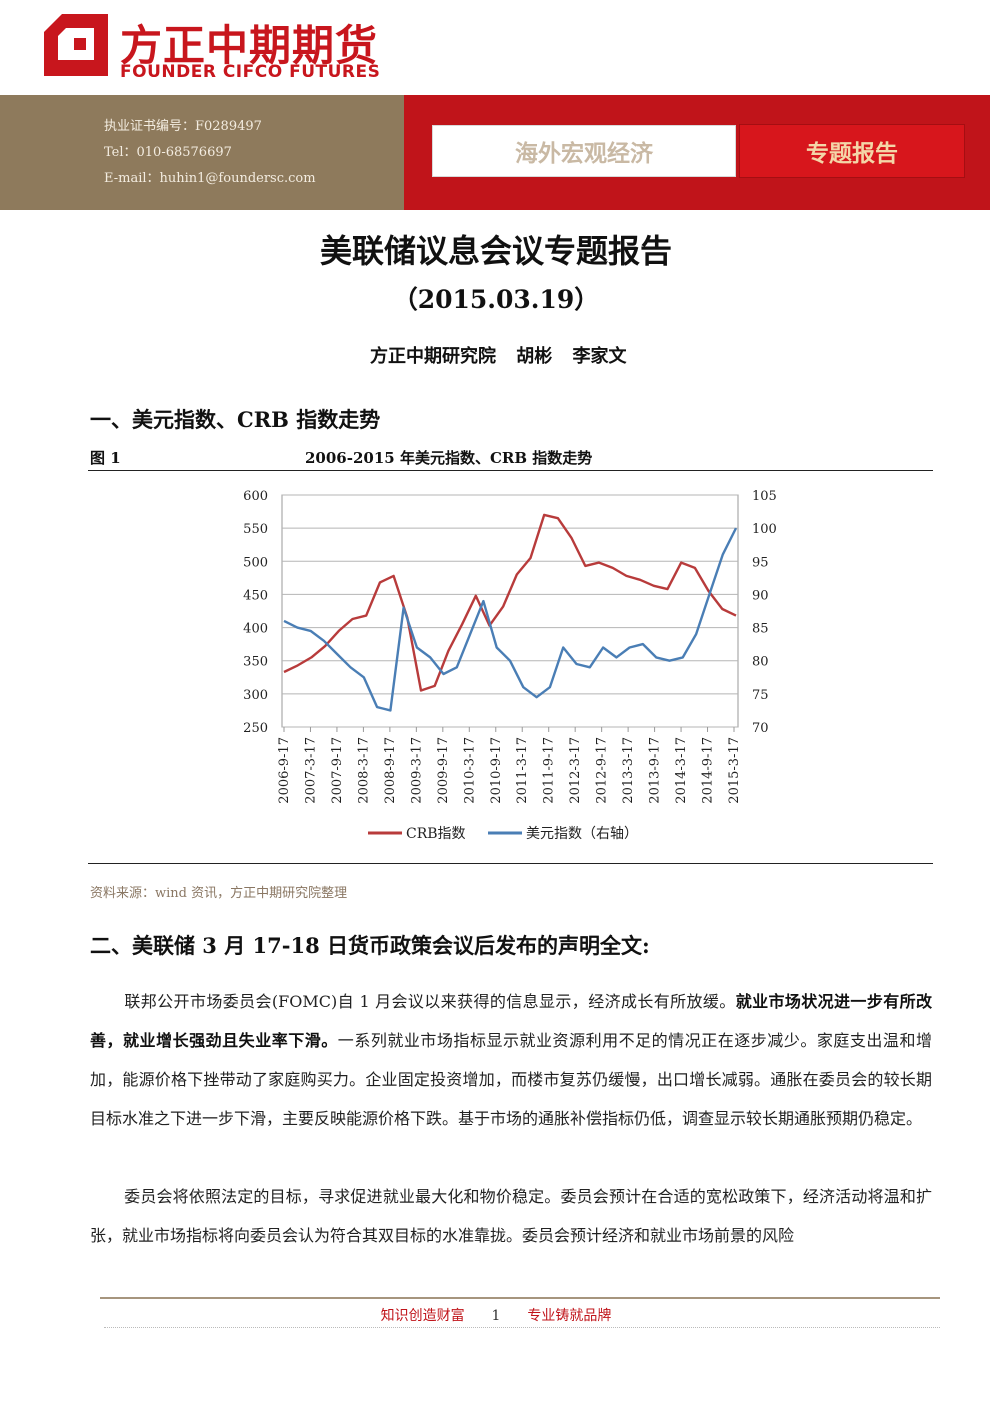 The image size is (992, 1403). Describe the element at coordinates (363, 770) in the screenshot. I see `x-tick-label: 2008-3-17` at that location.